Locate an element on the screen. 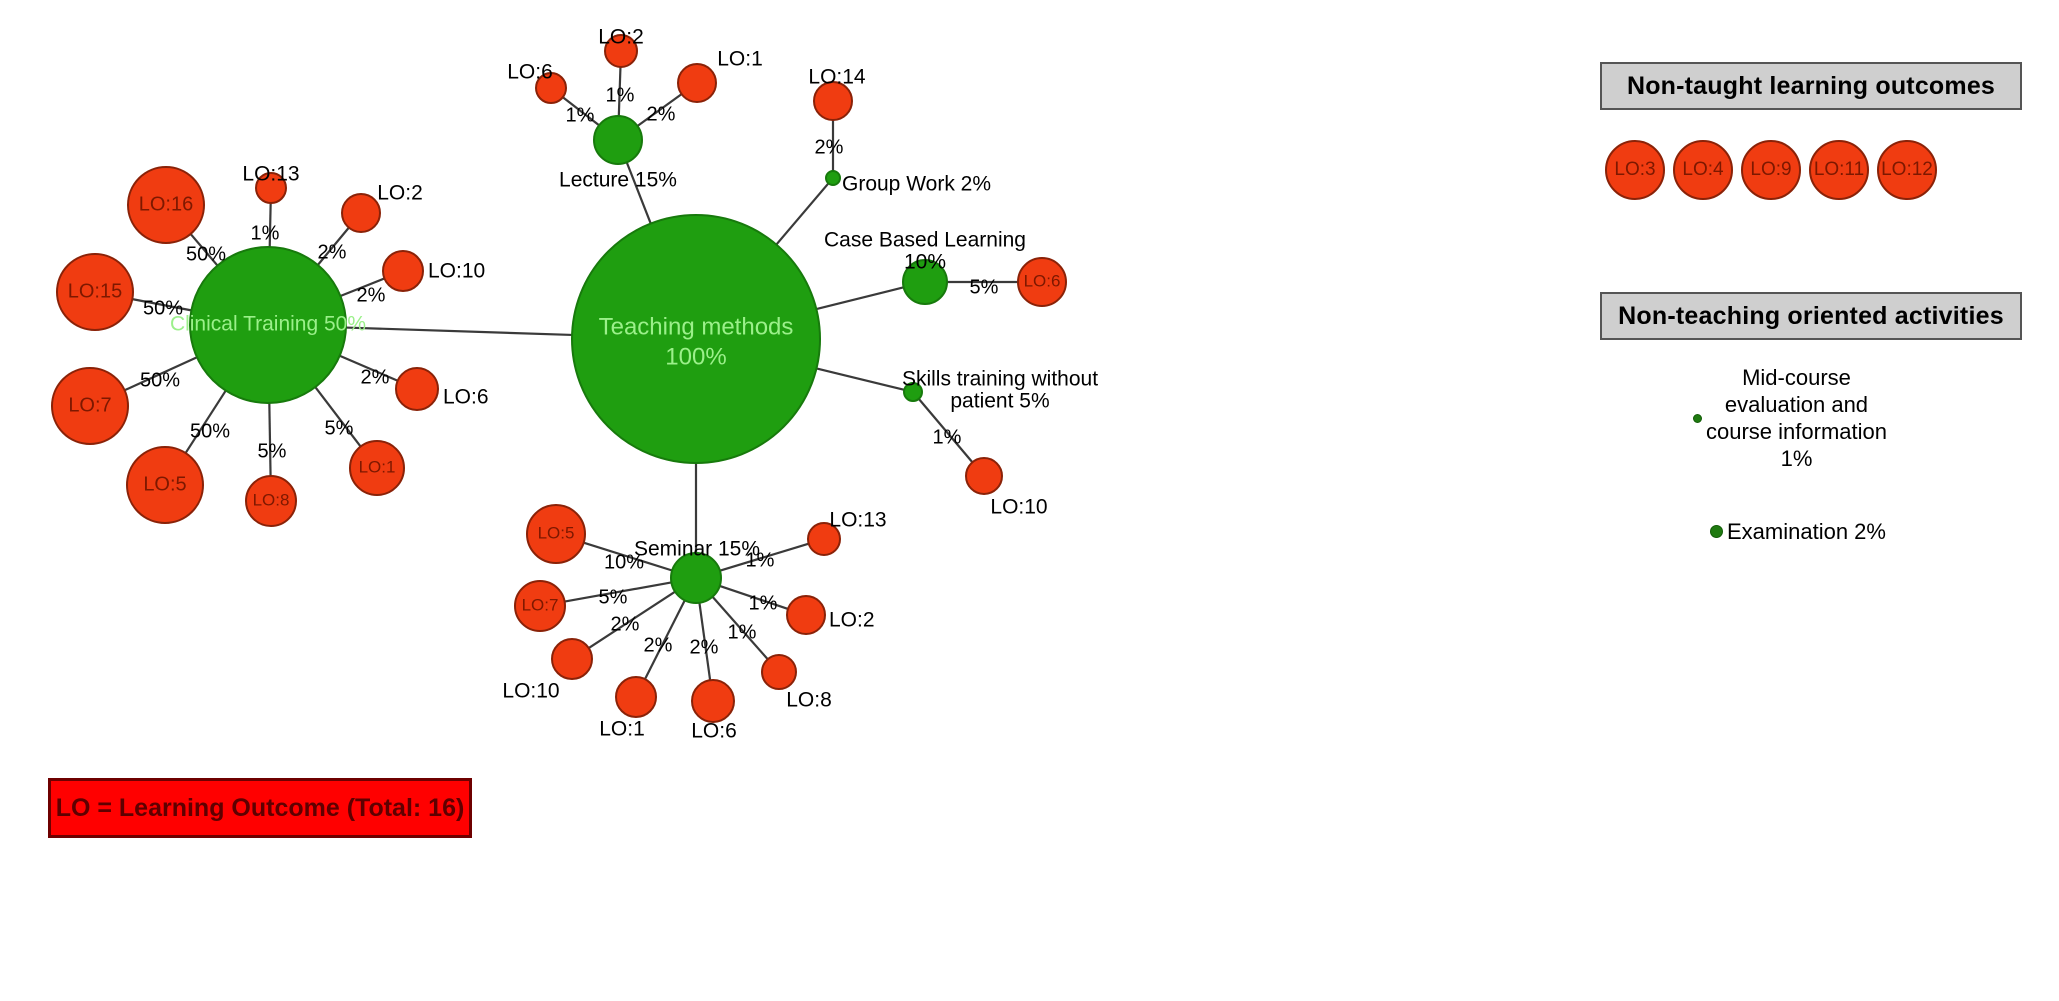 This screenshot has width=2059, height=1001. node-clinical-training is located at coordinates (268, 325).